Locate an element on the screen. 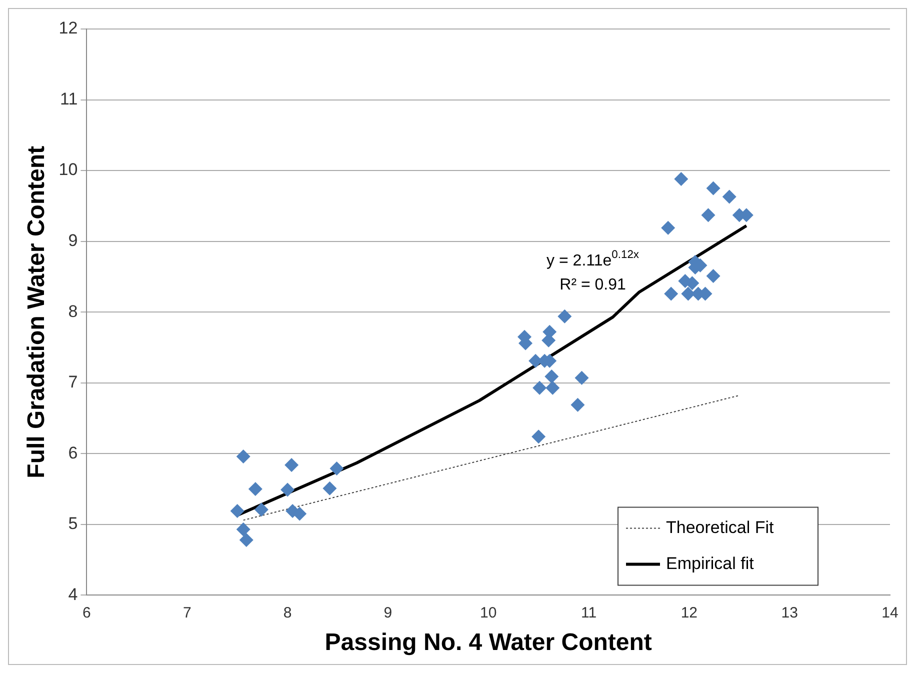 This screenshot has height=673, width=915. y-axis-title: Full Gradation Water Content is located at coordinates (36, 312).